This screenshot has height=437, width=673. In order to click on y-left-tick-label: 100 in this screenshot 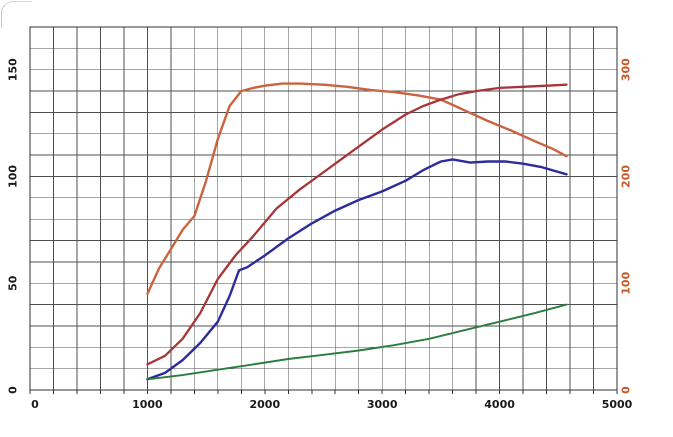, I will do `click(13, 176)`.